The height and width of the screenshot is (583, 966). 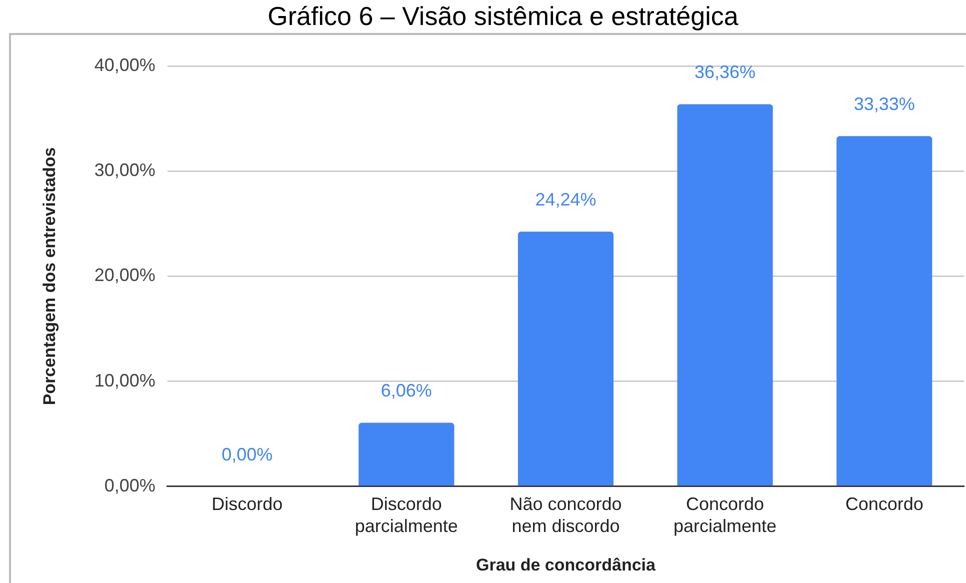 I want to click on y-tick-label: 0,00%, so click(x=130, y=485).